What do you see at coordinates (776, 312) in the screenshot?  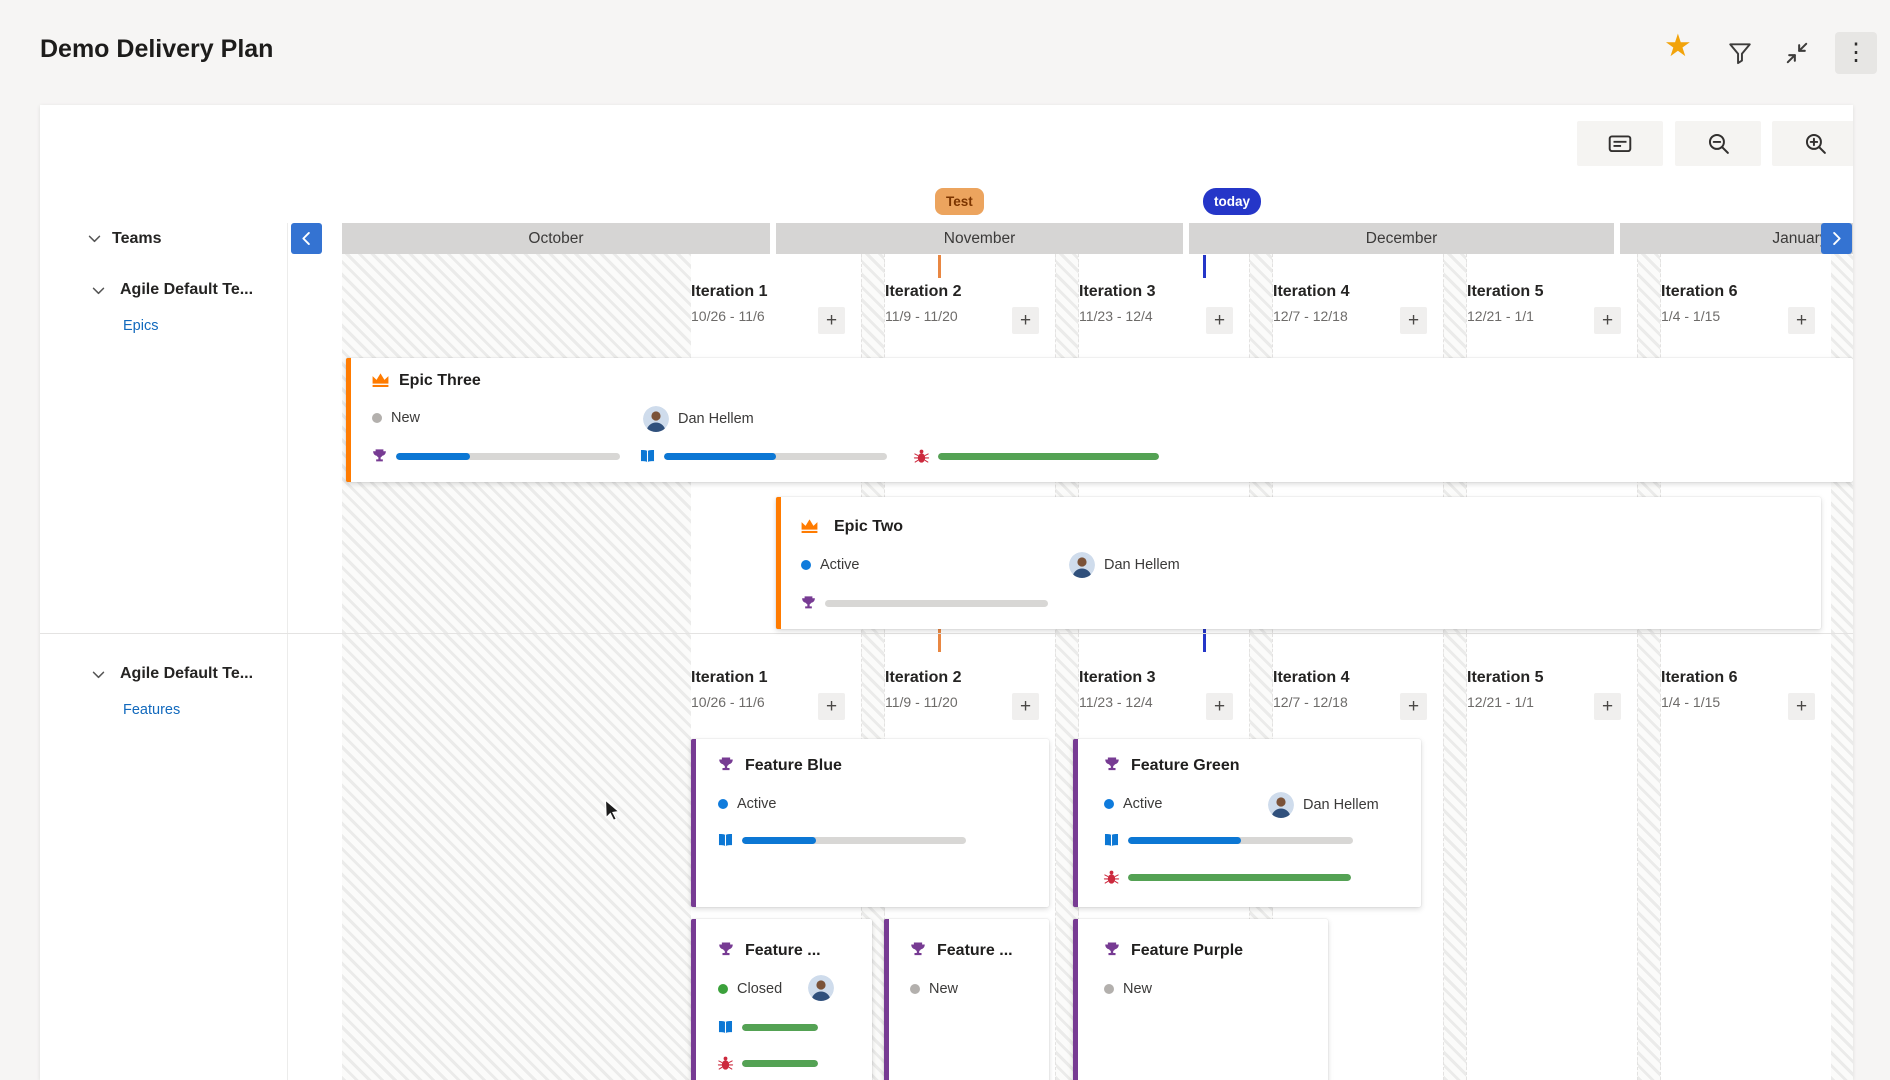 I see `iteration-header: Iteration 1 10/26 - 11/6 +` at bounding box center [776, 312].